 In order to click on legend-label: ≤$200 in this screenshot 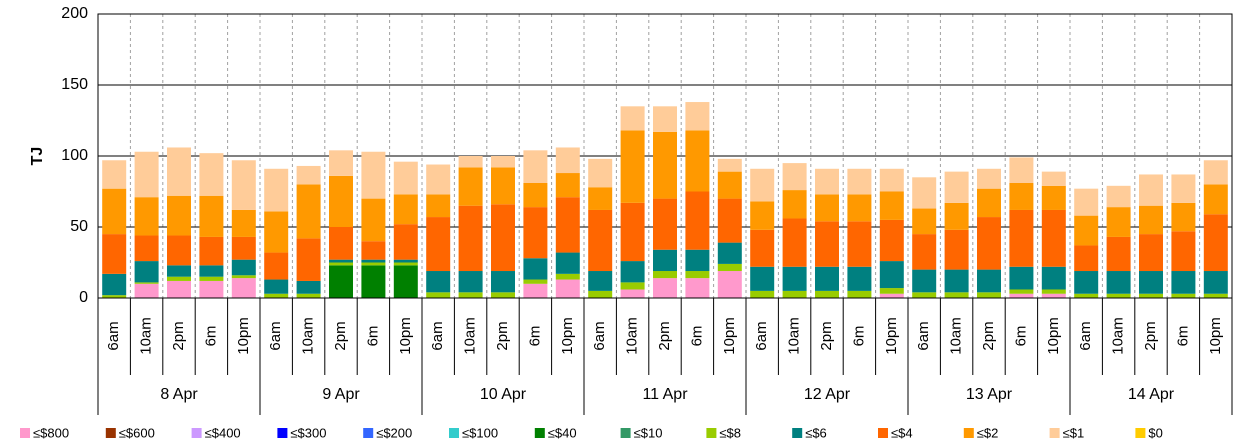, I will do `click(394, 432)`.